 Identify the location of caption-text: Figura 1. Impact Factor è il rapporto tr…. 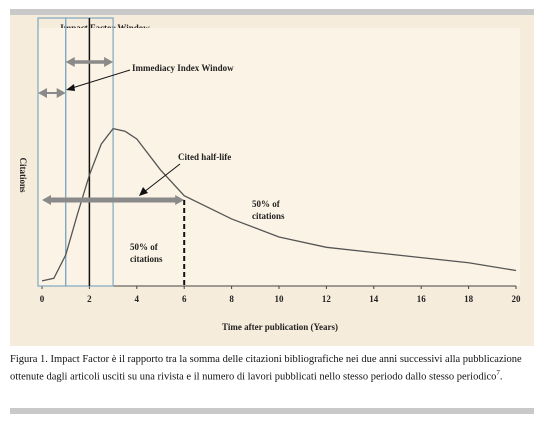
(266, 368).